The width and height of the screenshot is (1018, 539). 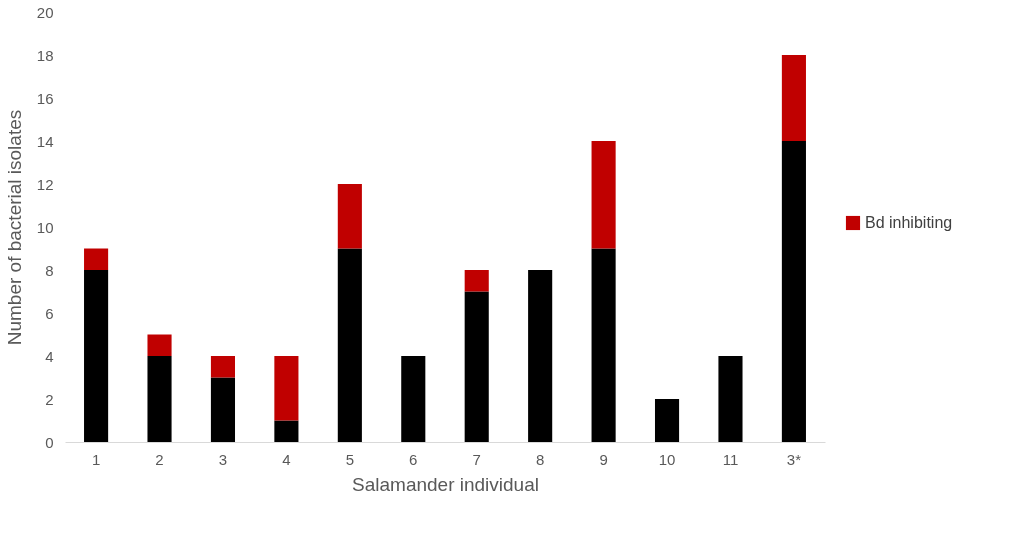 I want to click on x-tick-label: 11, so click(x=730, y=459).